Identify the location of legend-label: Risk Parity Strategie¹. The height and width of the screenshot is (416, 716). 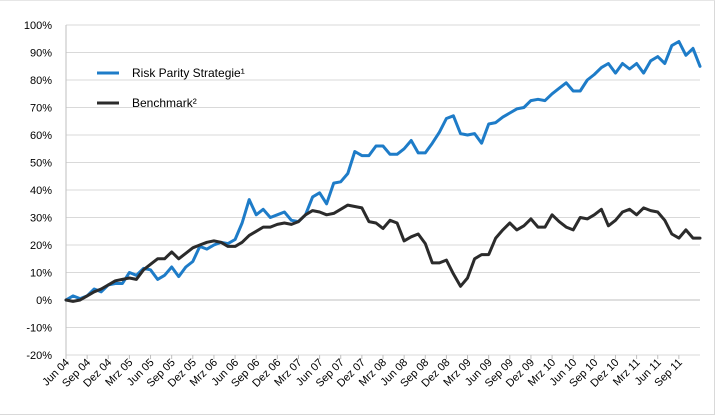
(188, 73).